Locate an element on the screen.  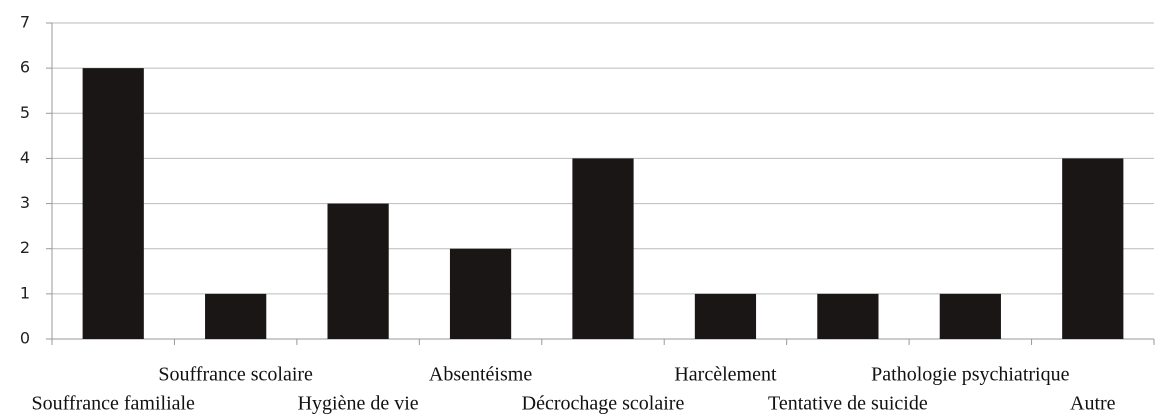
y-tick-label: 5 is located at coordinates (25, 112).